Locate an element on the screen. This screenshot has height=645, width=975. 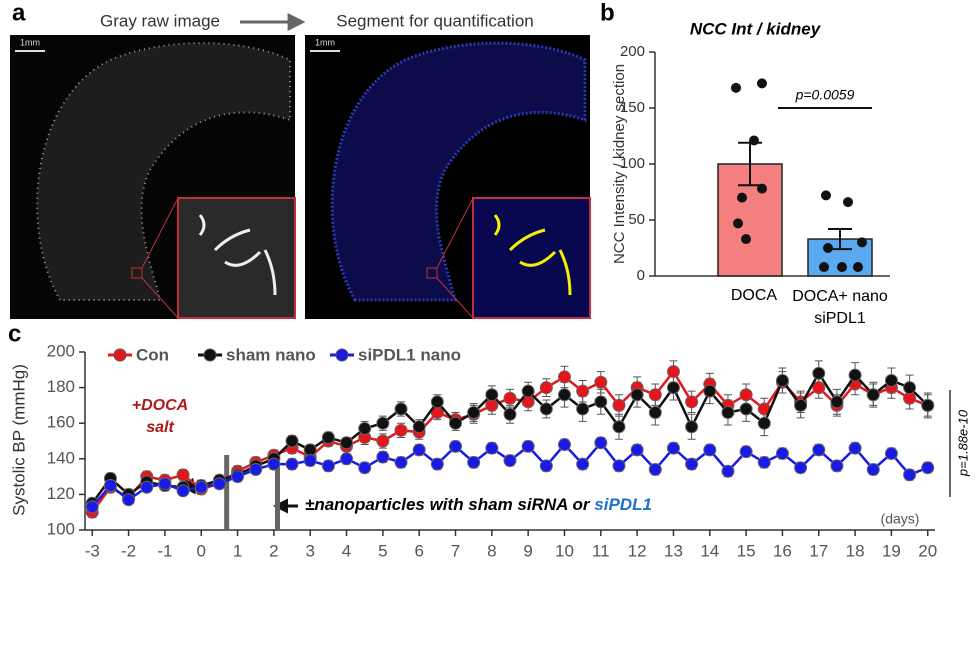
x-tick-label: 11 is located at coordinates (601, 550).